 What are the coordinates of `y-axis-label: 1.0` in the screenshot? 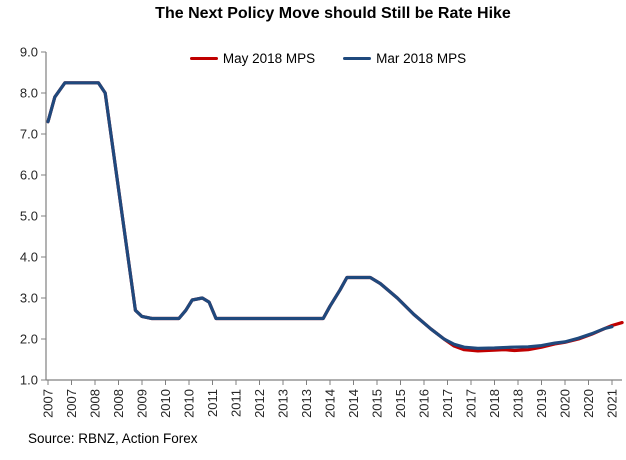 It's located at (29, 380).